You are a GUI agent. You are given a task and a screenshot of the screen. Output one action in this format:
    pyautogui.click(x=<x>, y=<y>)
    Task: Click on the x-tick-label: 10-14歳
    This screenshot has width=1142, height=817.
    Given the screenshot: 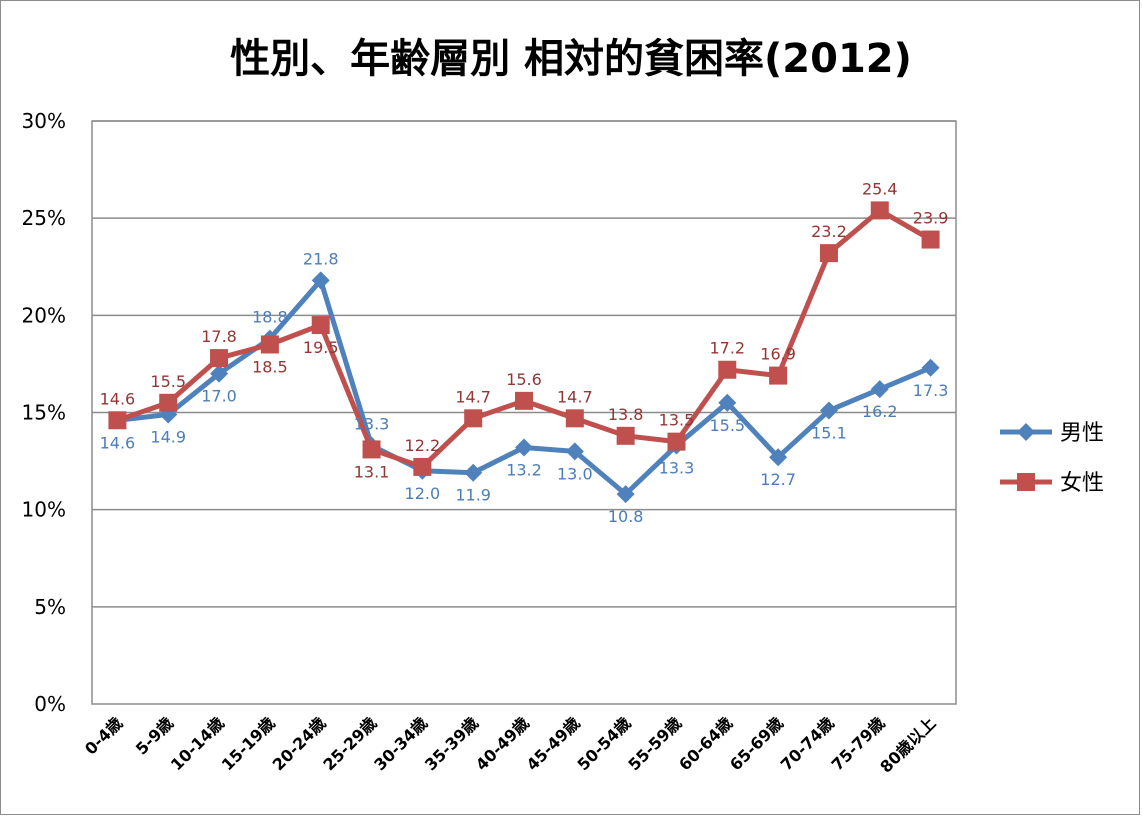 What is the action you would take?
    pyautogui.click(x=197, y=743)
    